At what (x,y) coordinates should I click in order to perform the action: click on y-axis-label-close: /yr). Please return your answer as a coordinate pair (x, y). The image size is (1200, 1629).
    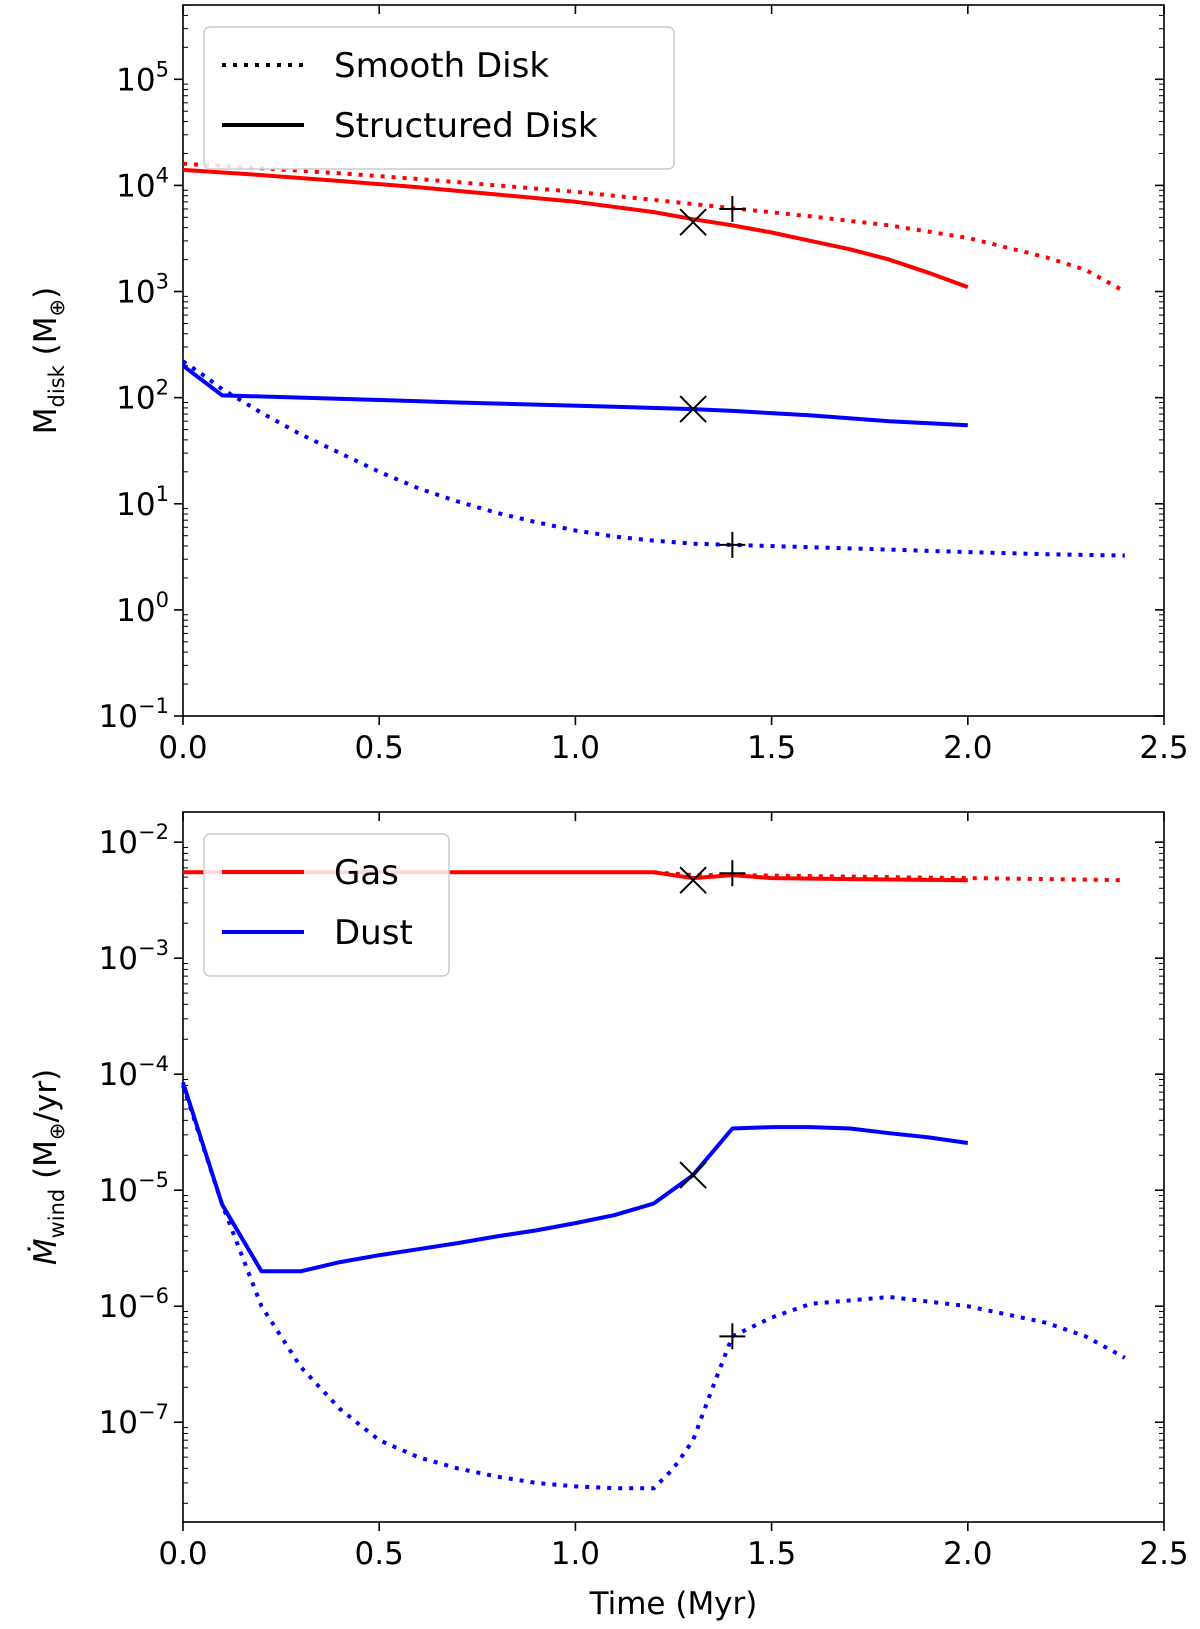
    Looking at the image, I should click on (46, 1096).